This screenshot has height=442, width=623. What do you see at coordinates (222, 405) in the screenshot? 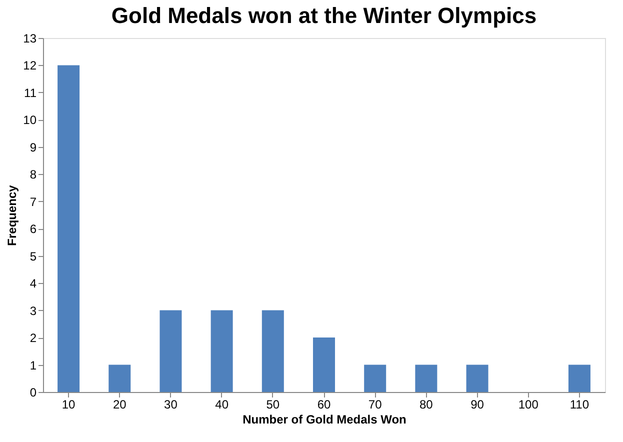
I see `x-tick-label: 40` at bounding box center [222, 405].